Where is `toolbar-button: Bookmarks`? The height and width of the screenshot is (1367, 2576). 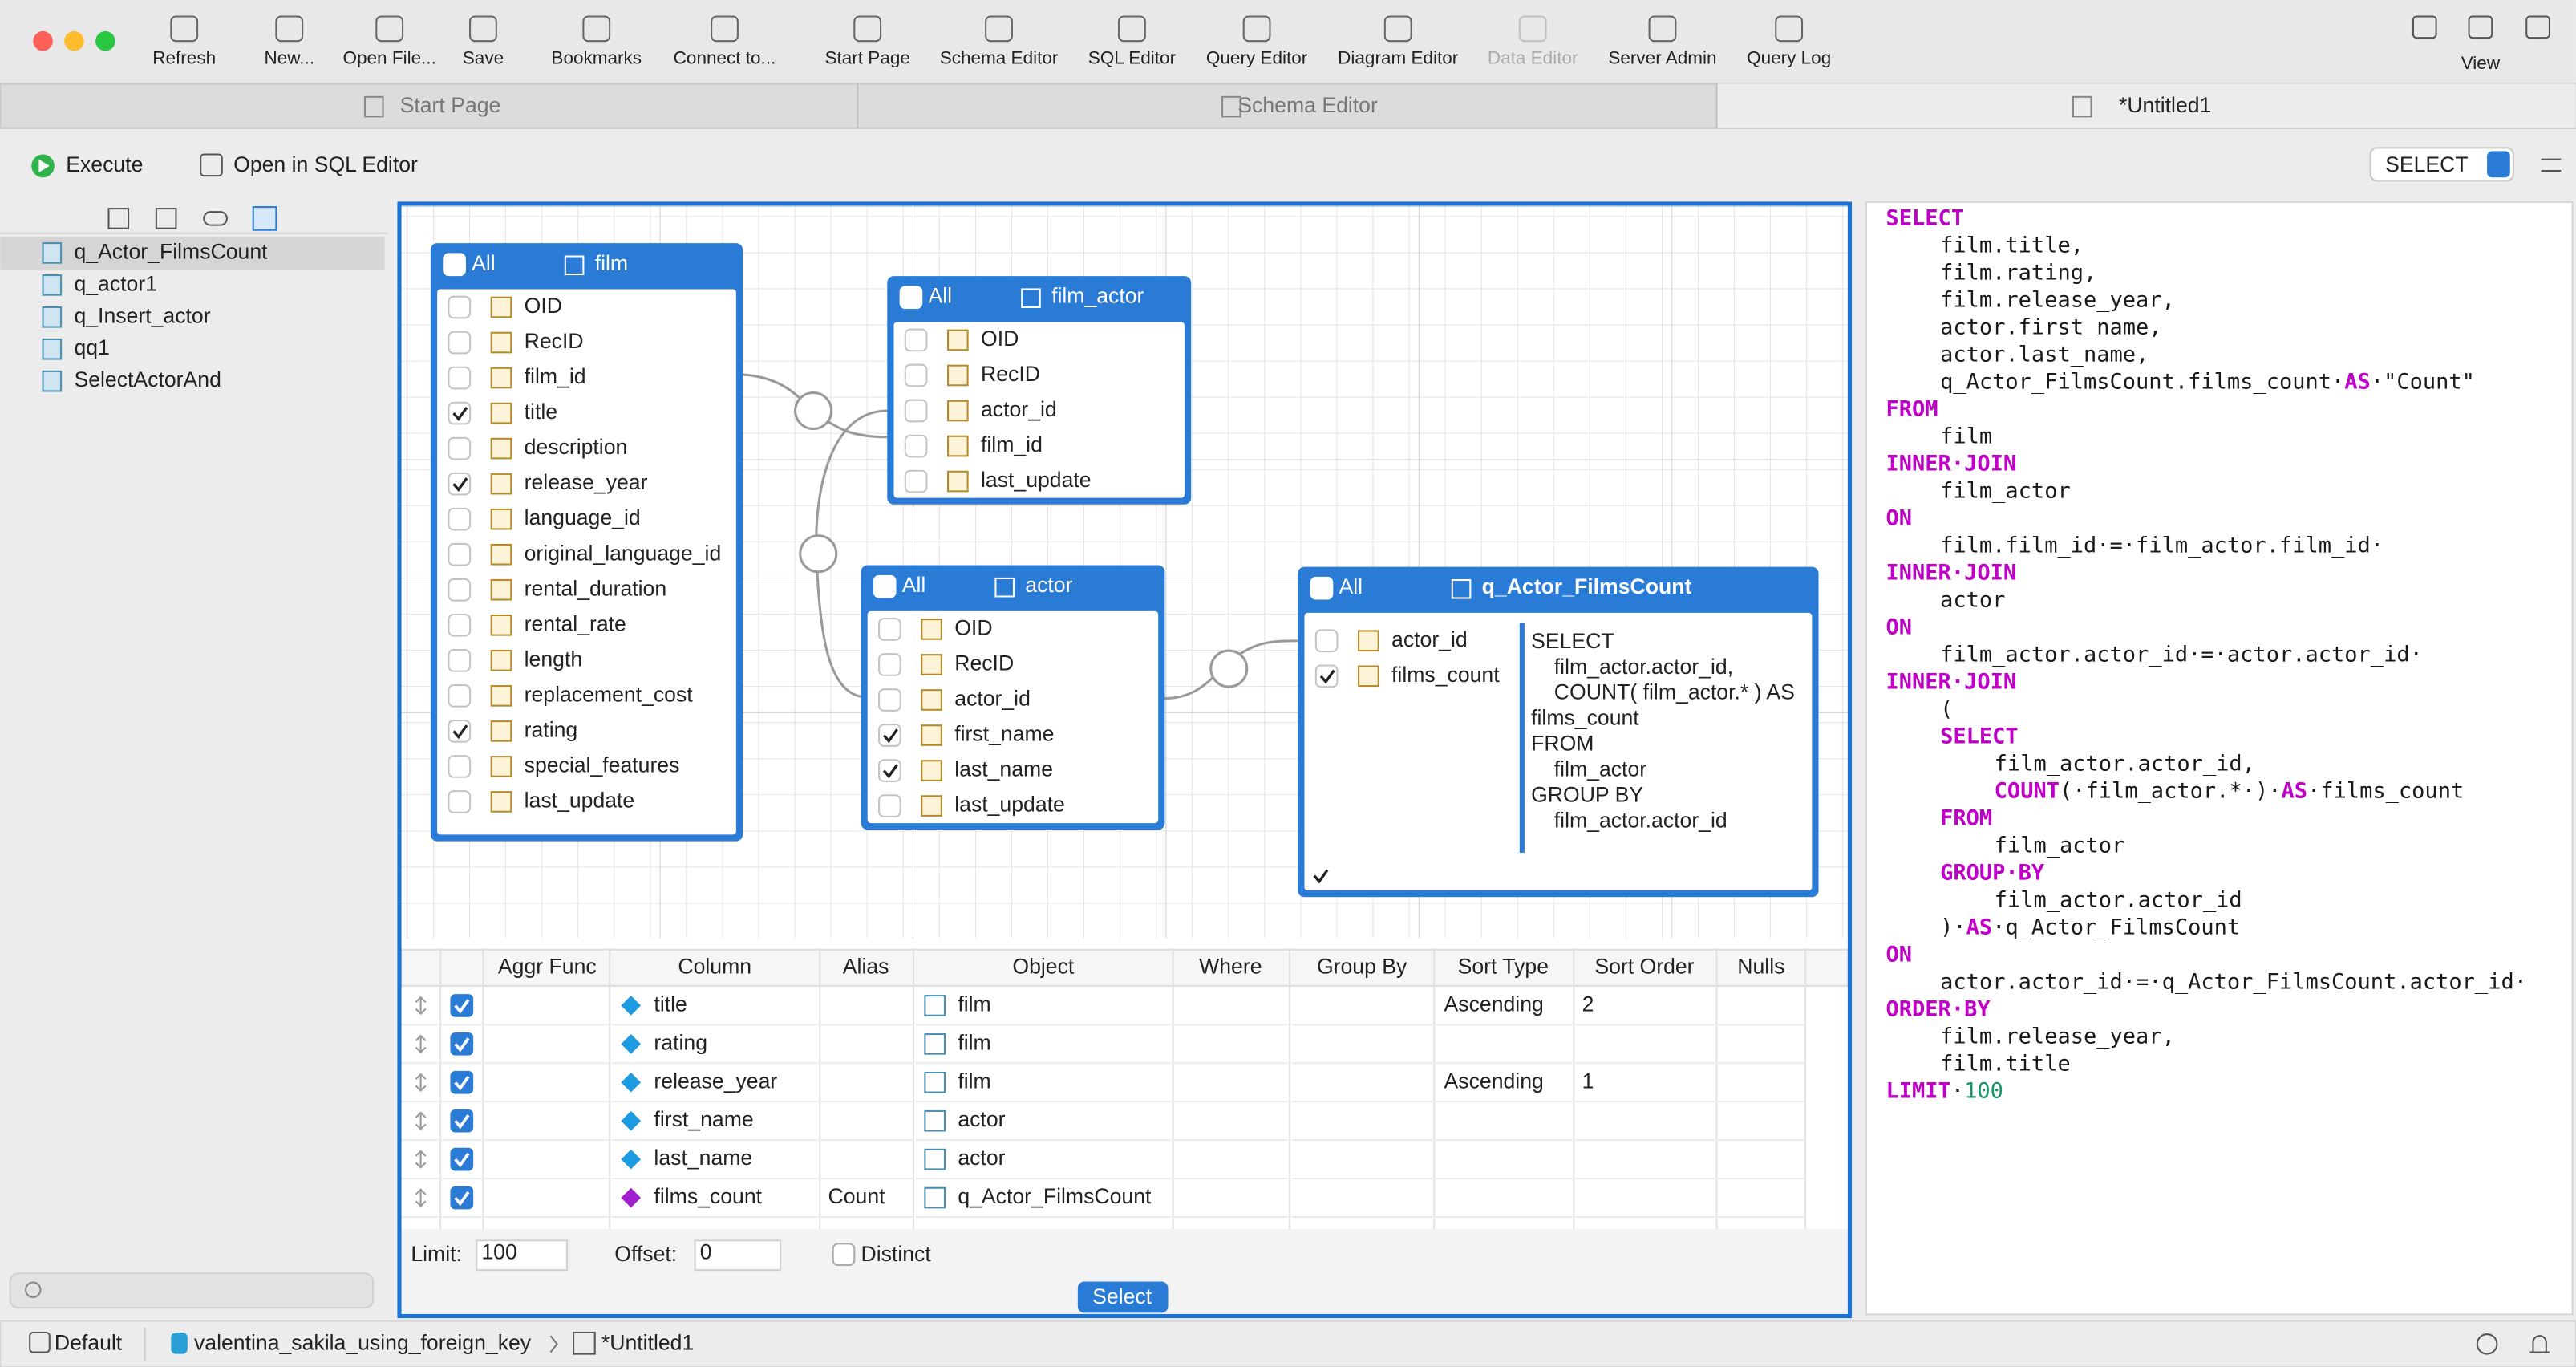 toolbar-button: Bookmarks is located at coordinates (596, 58).